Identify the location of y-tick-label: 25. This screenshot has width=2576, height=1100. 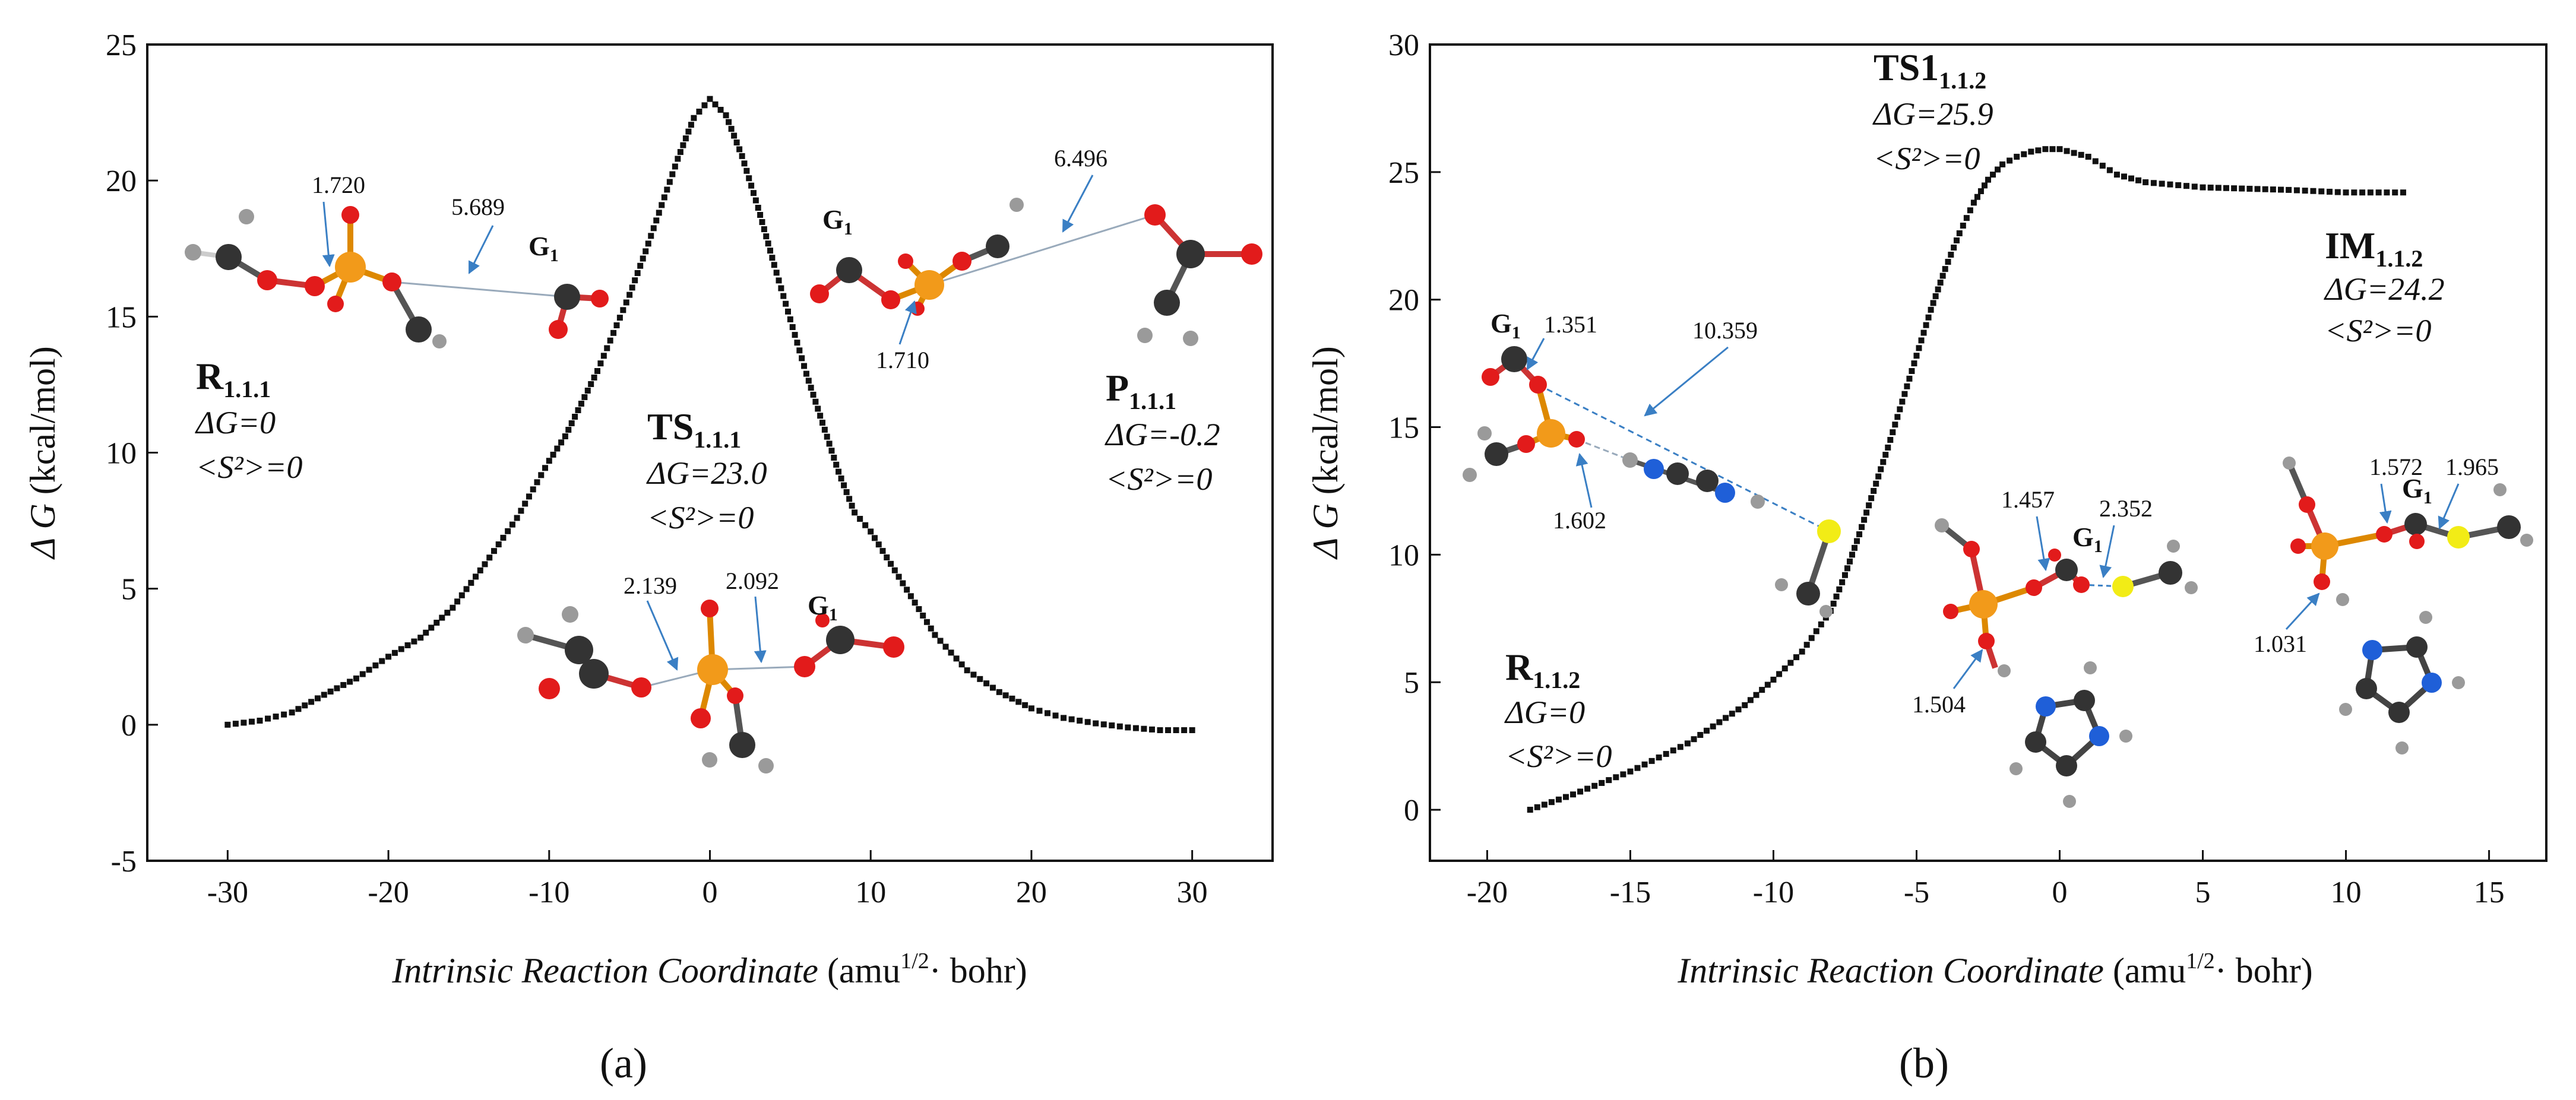
(121, 45).